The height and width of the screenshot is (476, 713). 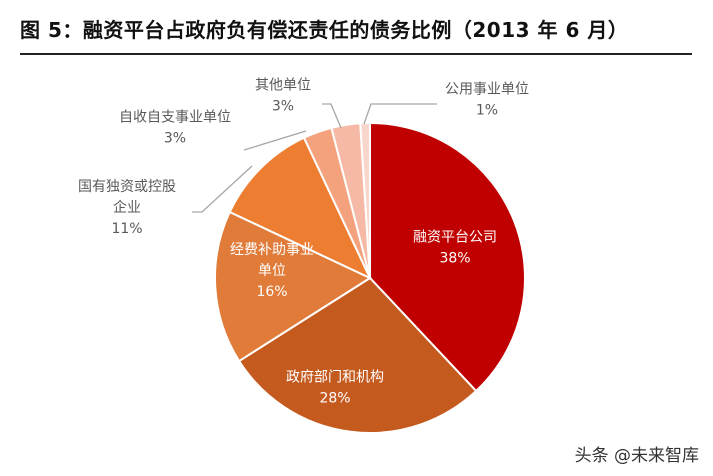 What do you see at coordinates (324, 30) in the screenshot?
I see `chart-title: 图 5：融资平台占政府负有偿还责任的债务比例（2013 年 6 月）` at bounding box center [324, 30].